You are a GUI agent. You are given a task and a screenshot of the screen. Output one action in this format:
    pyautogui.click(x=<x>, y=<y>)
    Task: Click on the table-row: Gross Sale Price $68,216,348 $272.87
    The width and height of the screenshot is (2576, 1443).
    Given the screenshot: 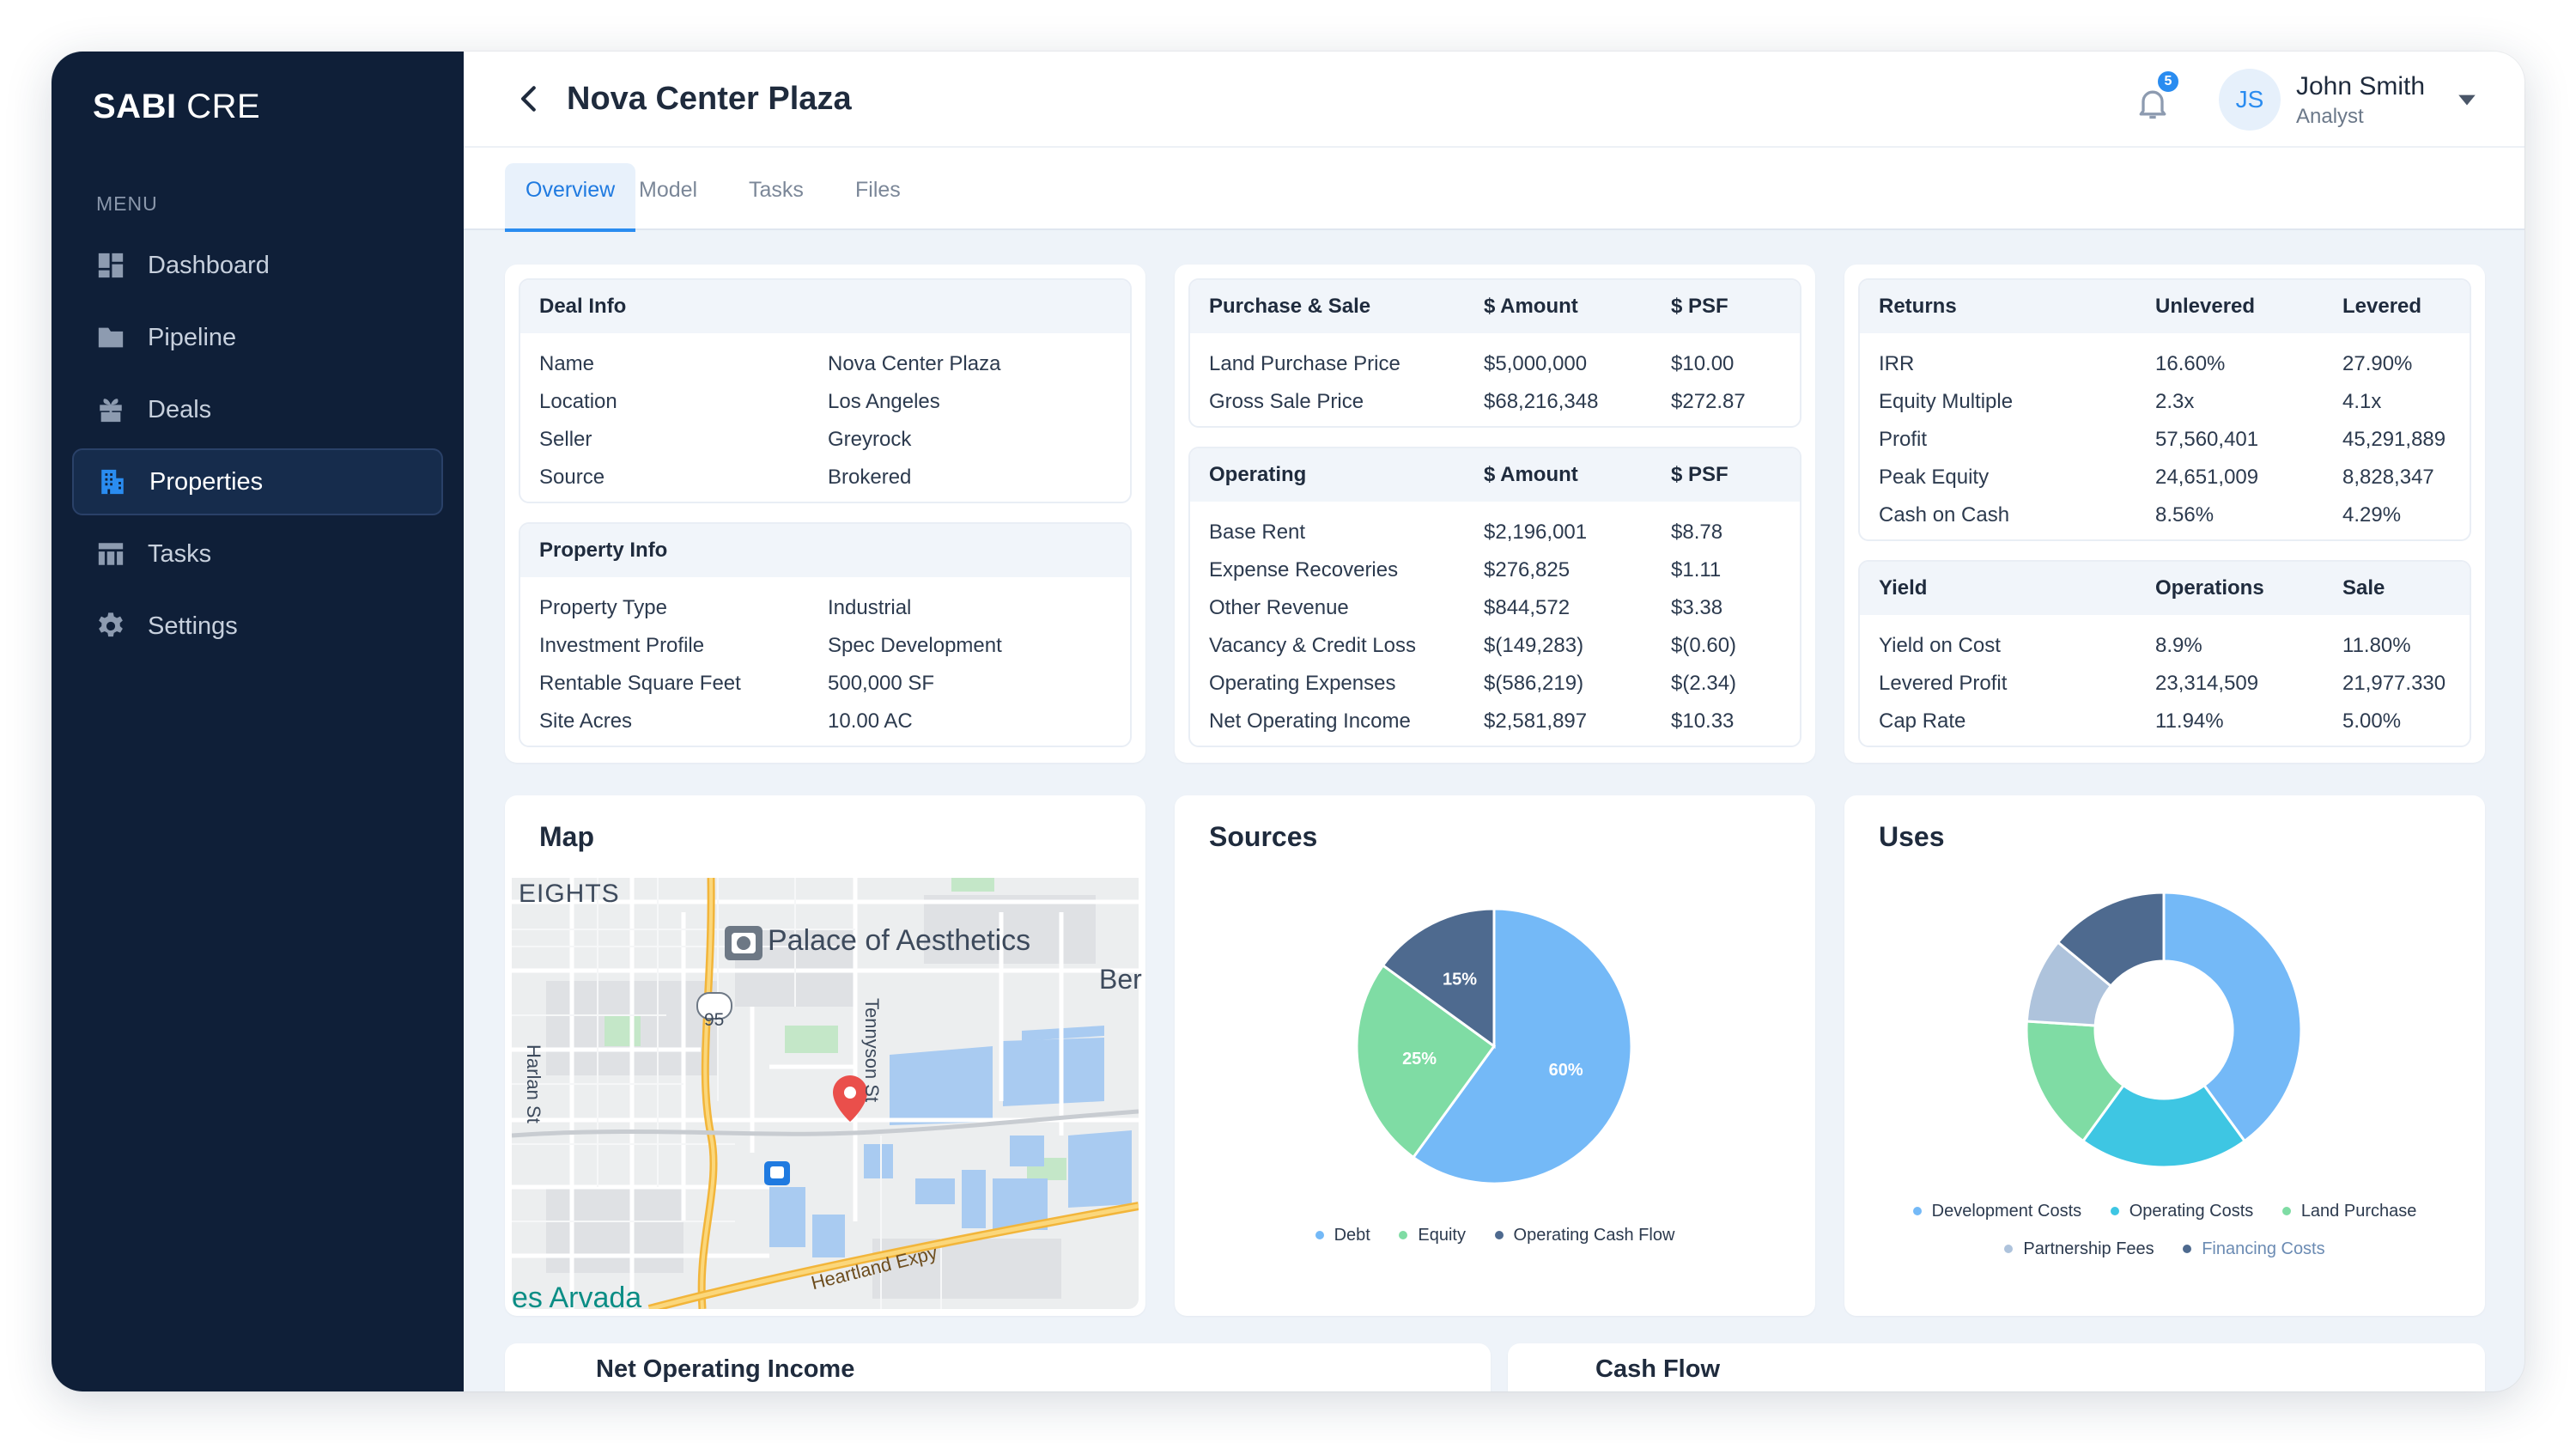 What is the action you would take?
    pyautogui.click(x=1477, y=401)
    